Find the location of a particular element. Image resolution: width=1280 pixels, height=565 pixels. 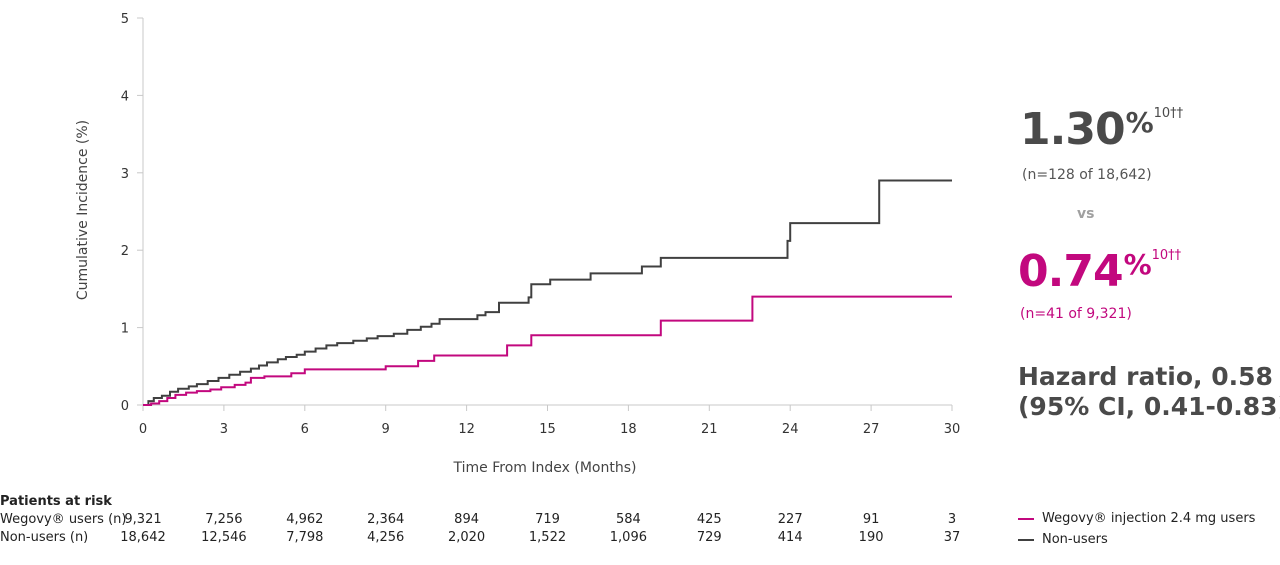

x-tick-label: 27 is located at coordinates (871, 429).